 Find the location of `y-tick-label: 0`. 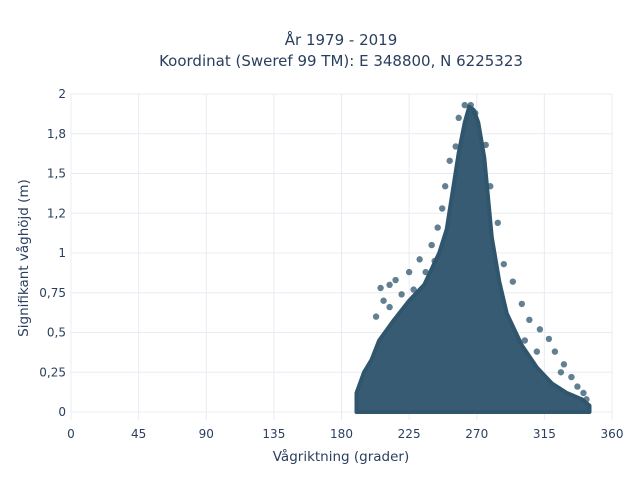

y-tick-label: 0 is located at coordinates (62, 412).